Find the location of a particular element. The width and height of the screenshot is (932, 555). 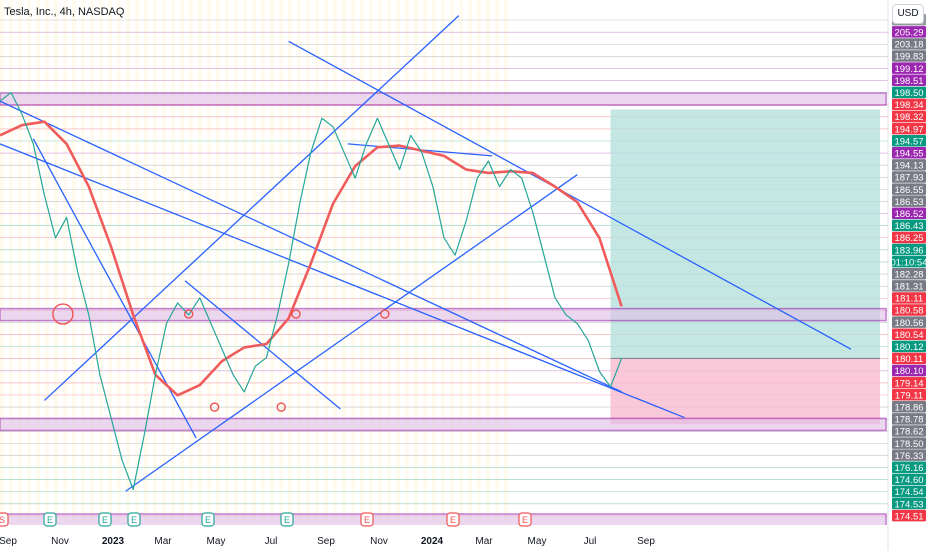

price-label: 198.32 is located at coordinates (908, 117).